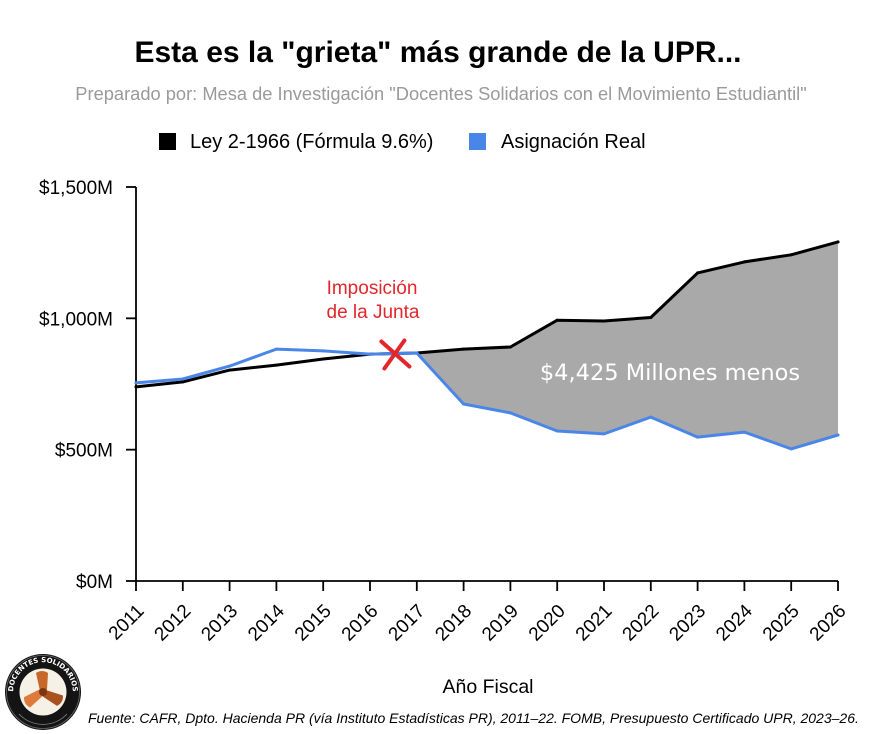  Describe the element at coordinates (373, 312) in the screenshot. I see `annotation-line-2: de la Junta` at that location.